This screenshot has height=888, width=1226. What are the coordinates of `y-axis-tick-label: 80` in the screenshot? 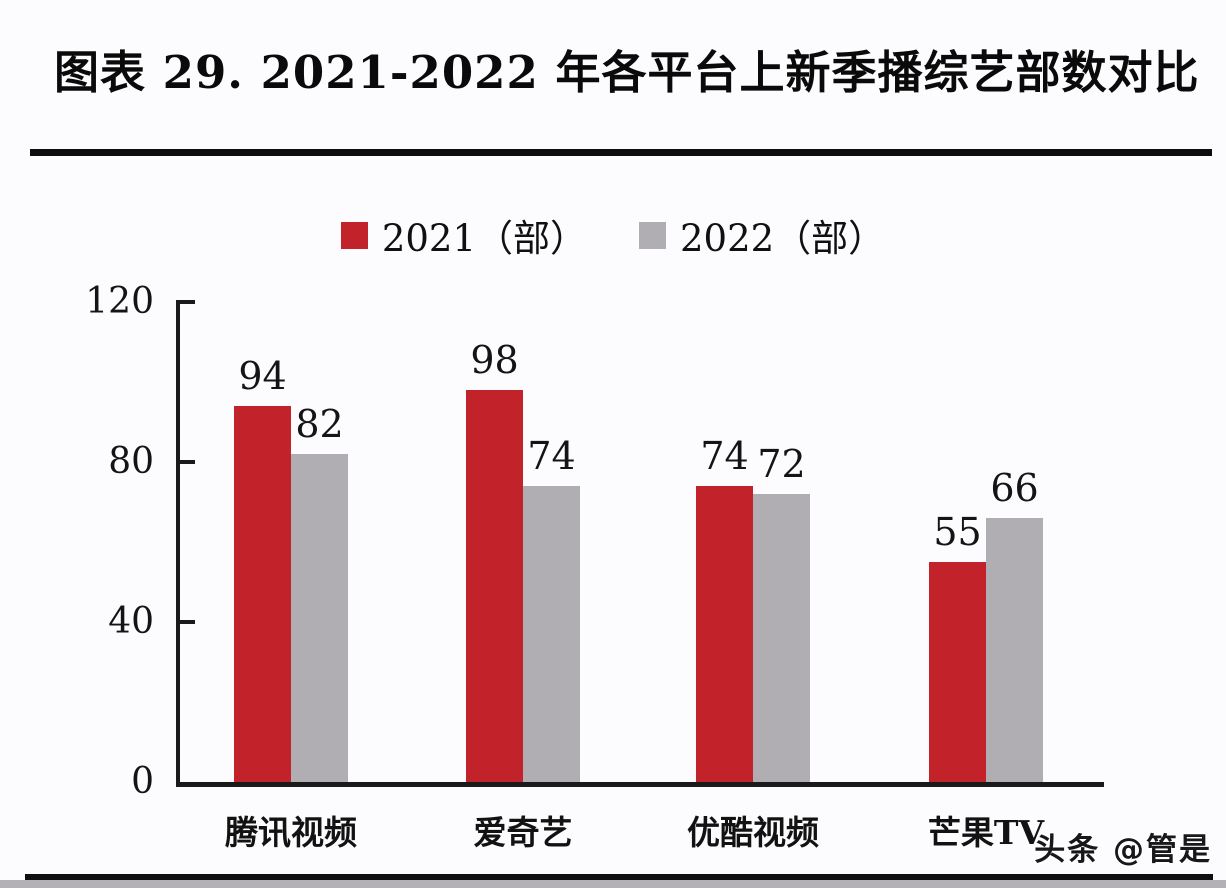 It's located at (131, 461).